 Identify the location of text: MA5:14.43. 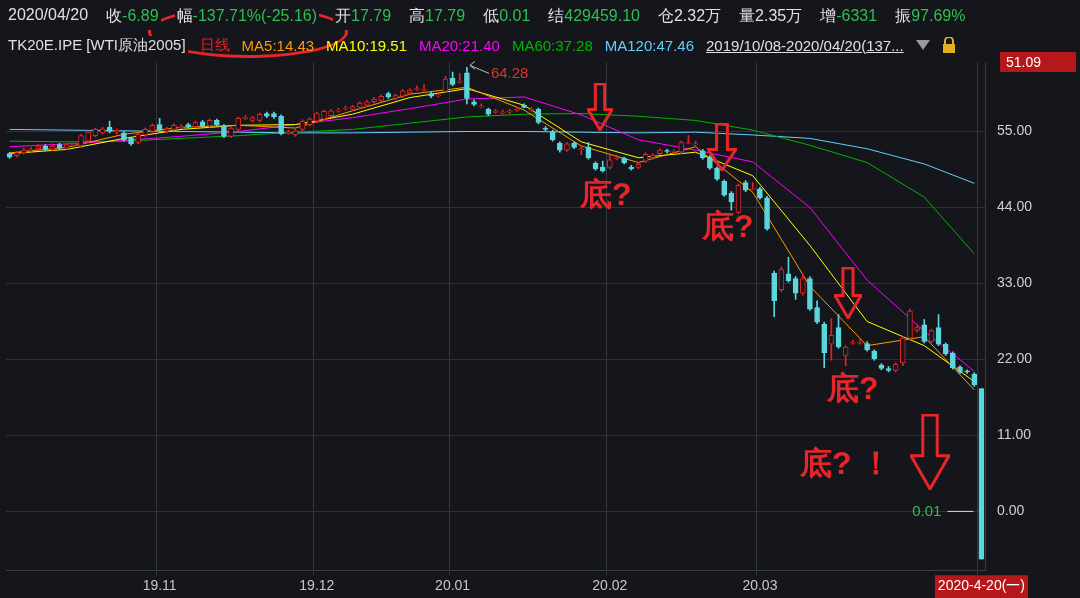
(278, 45).